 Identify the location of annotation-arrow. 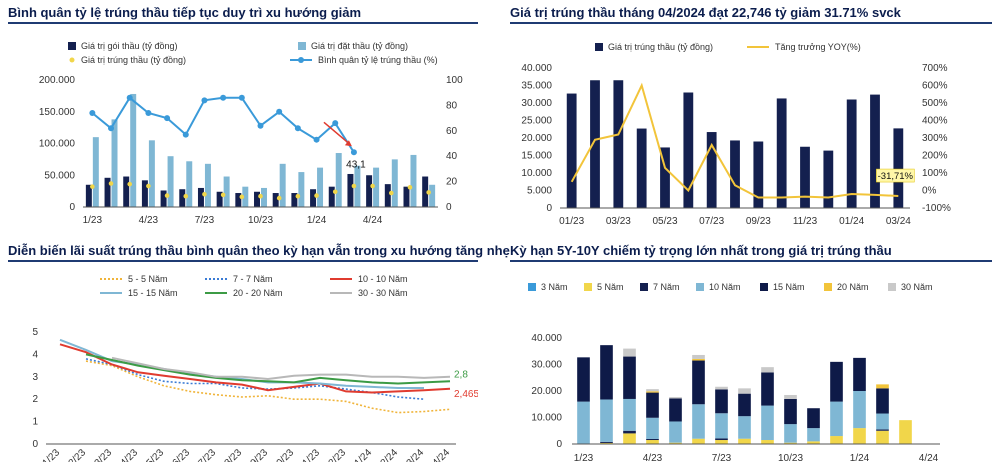
(337, 133).